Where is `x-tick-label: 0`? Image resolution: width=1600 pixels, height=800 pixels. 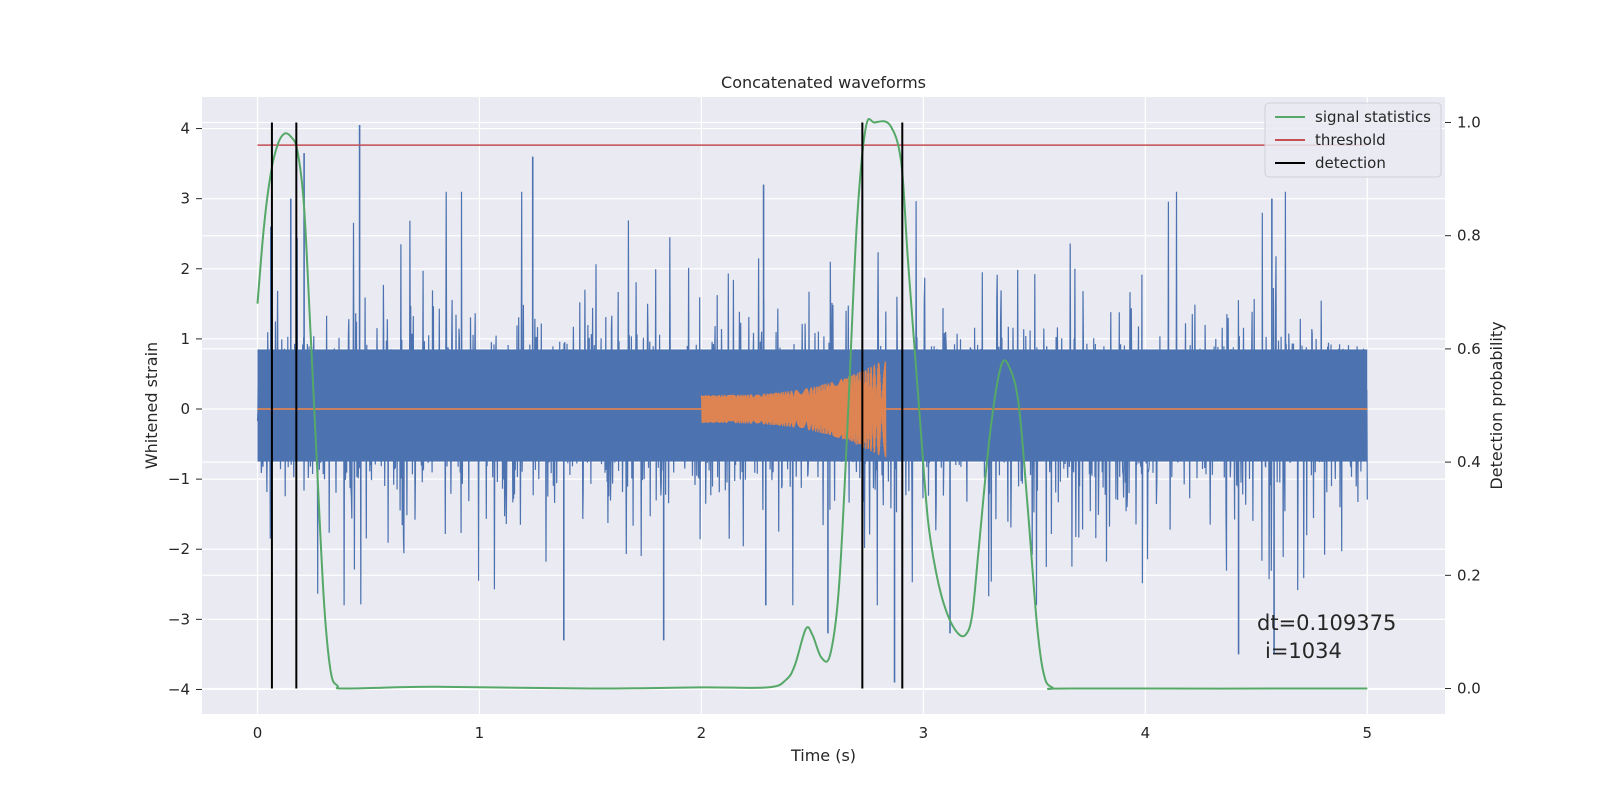
x-tick-label: 0 is located at coordinates (258, 733).